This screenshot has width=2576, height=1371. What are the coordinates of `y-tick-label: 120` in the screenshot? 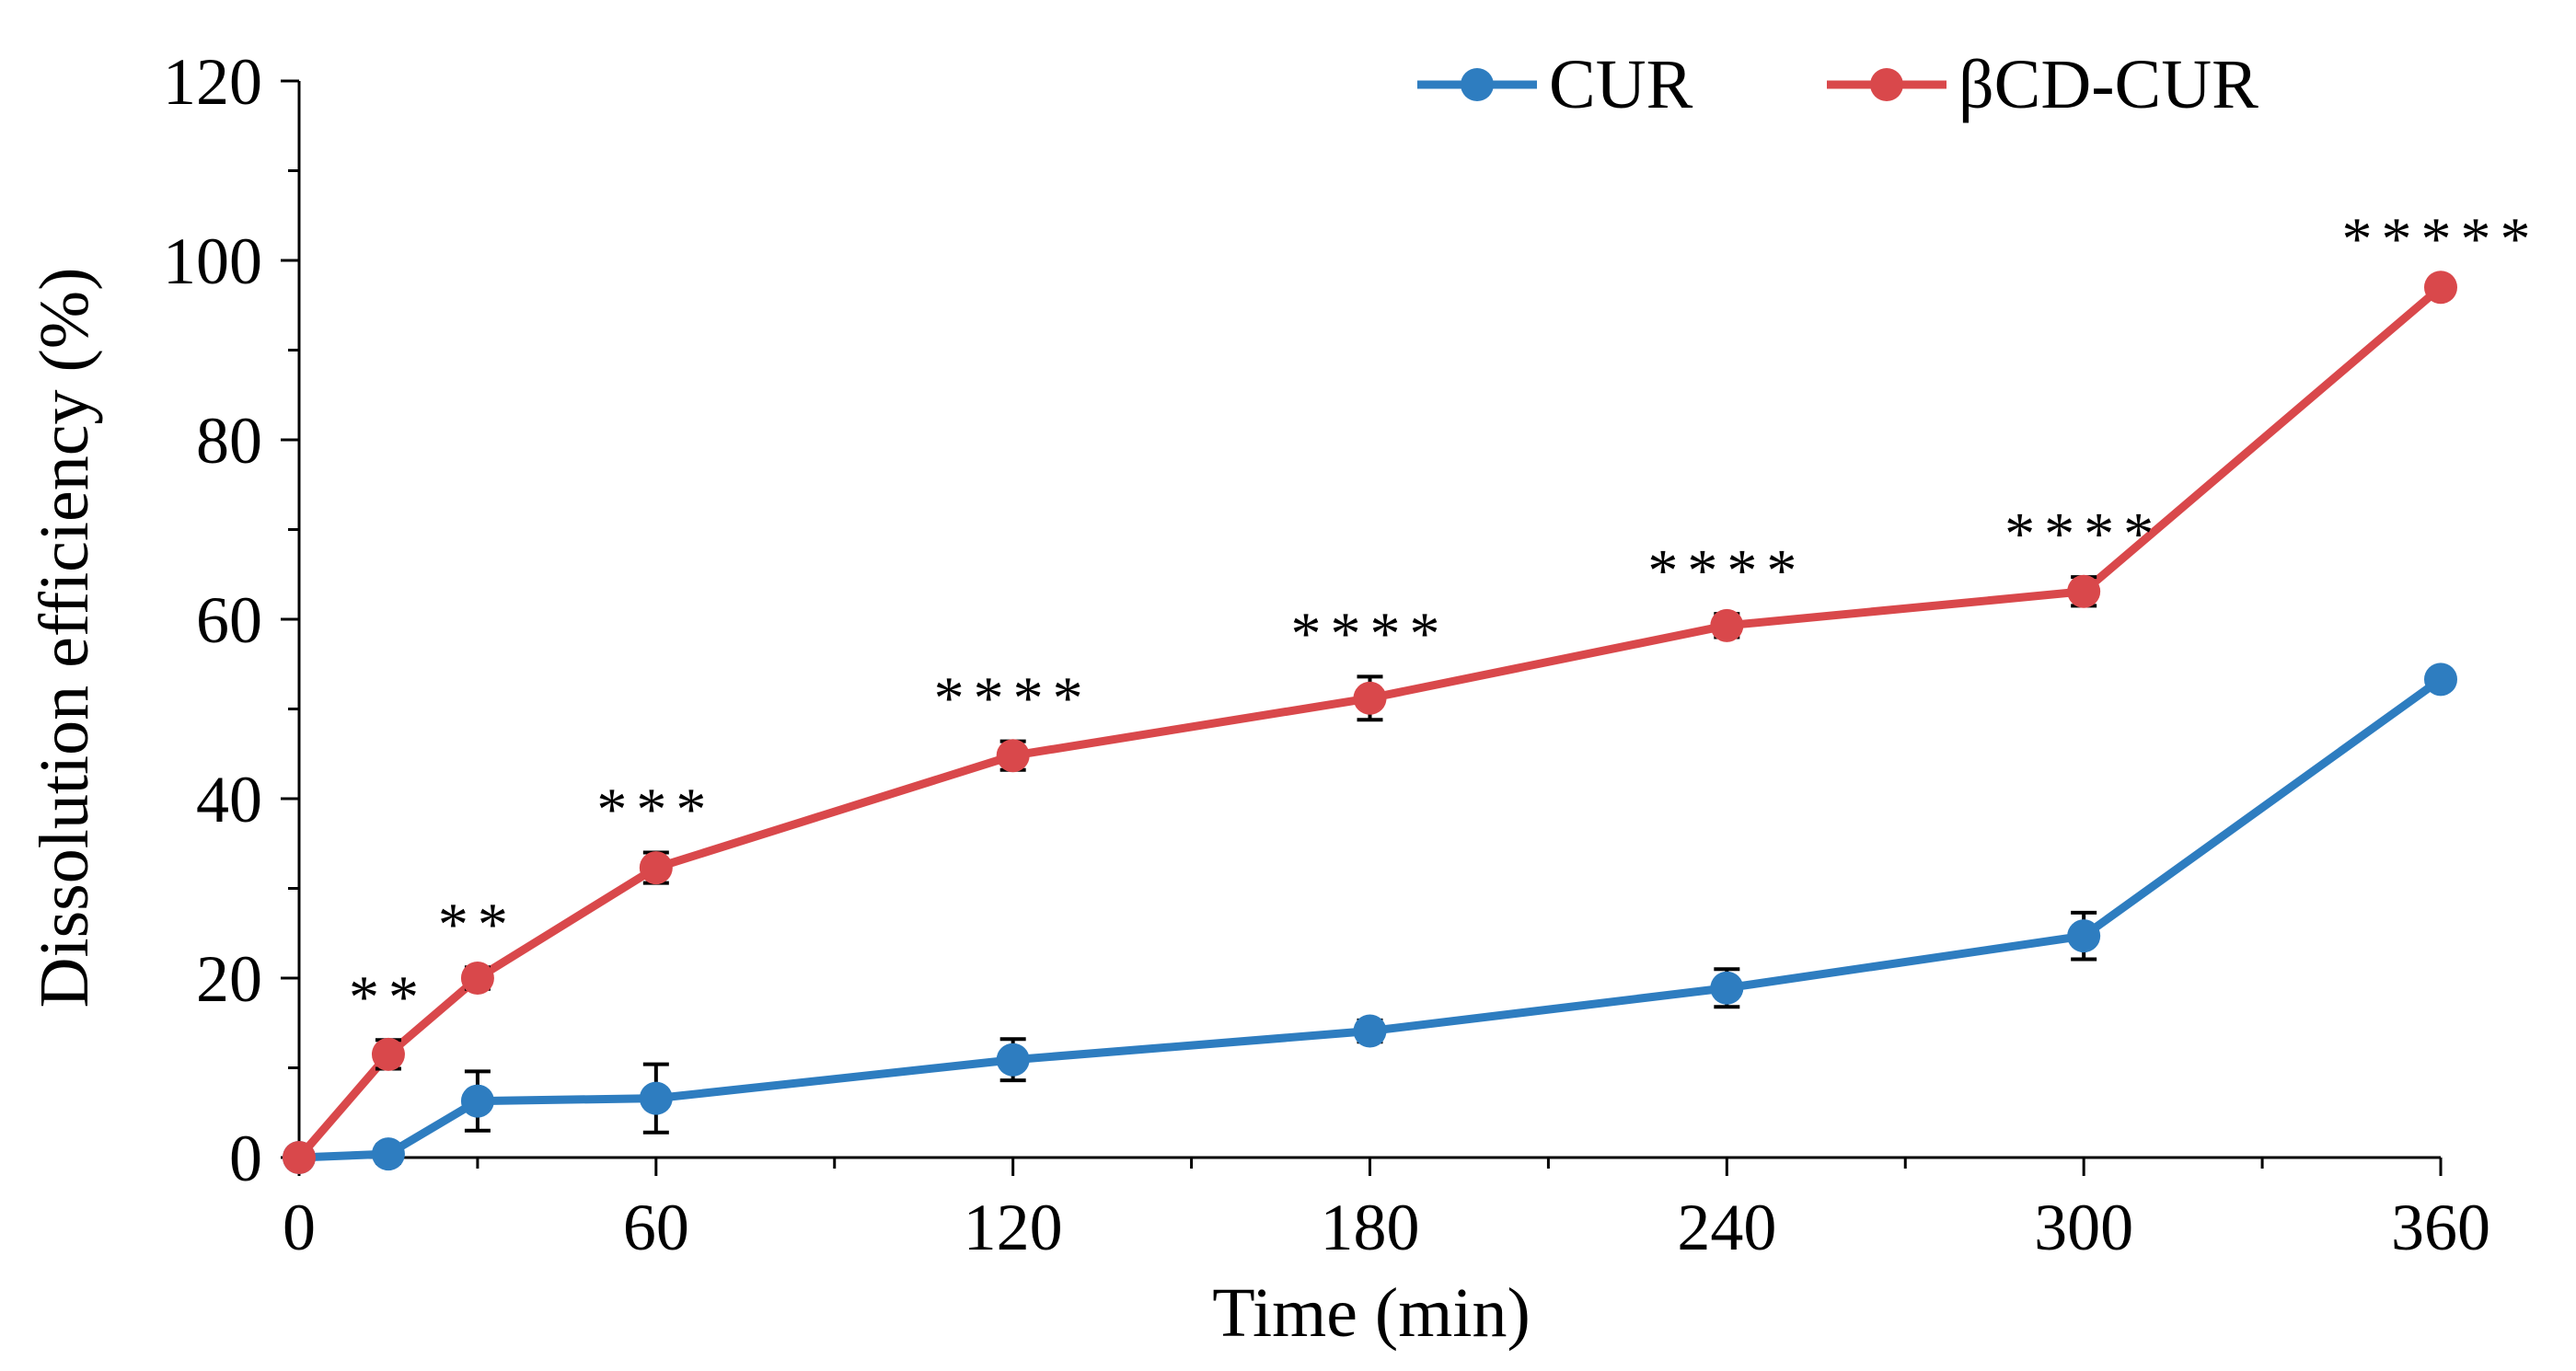 It's located at (213, 82).